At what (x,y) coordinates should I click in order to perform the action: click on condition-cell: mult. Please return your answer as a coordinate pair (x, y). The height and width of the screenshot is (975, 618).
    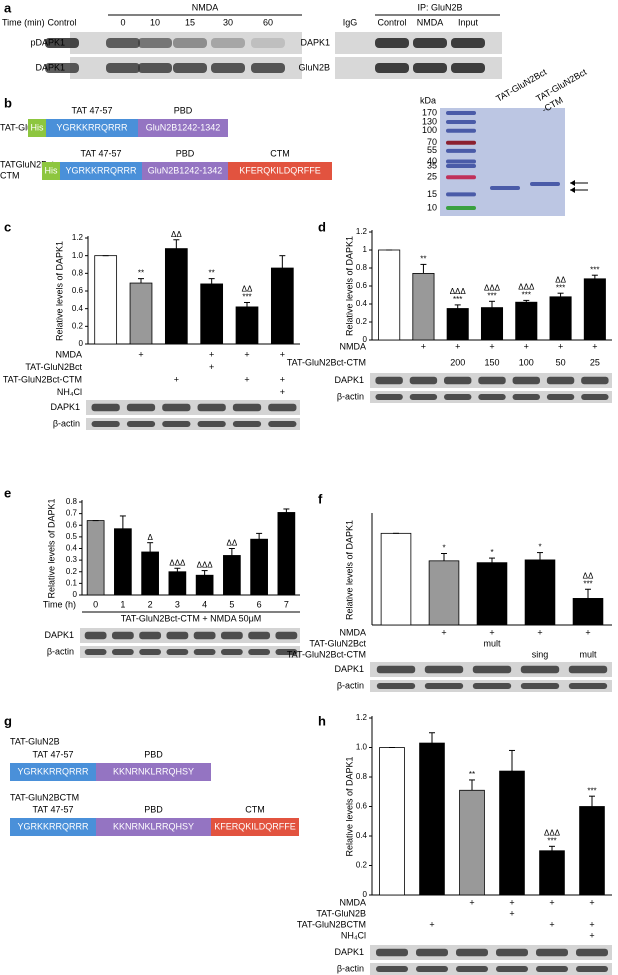
    Looking at the image, I should click on (492, 643).